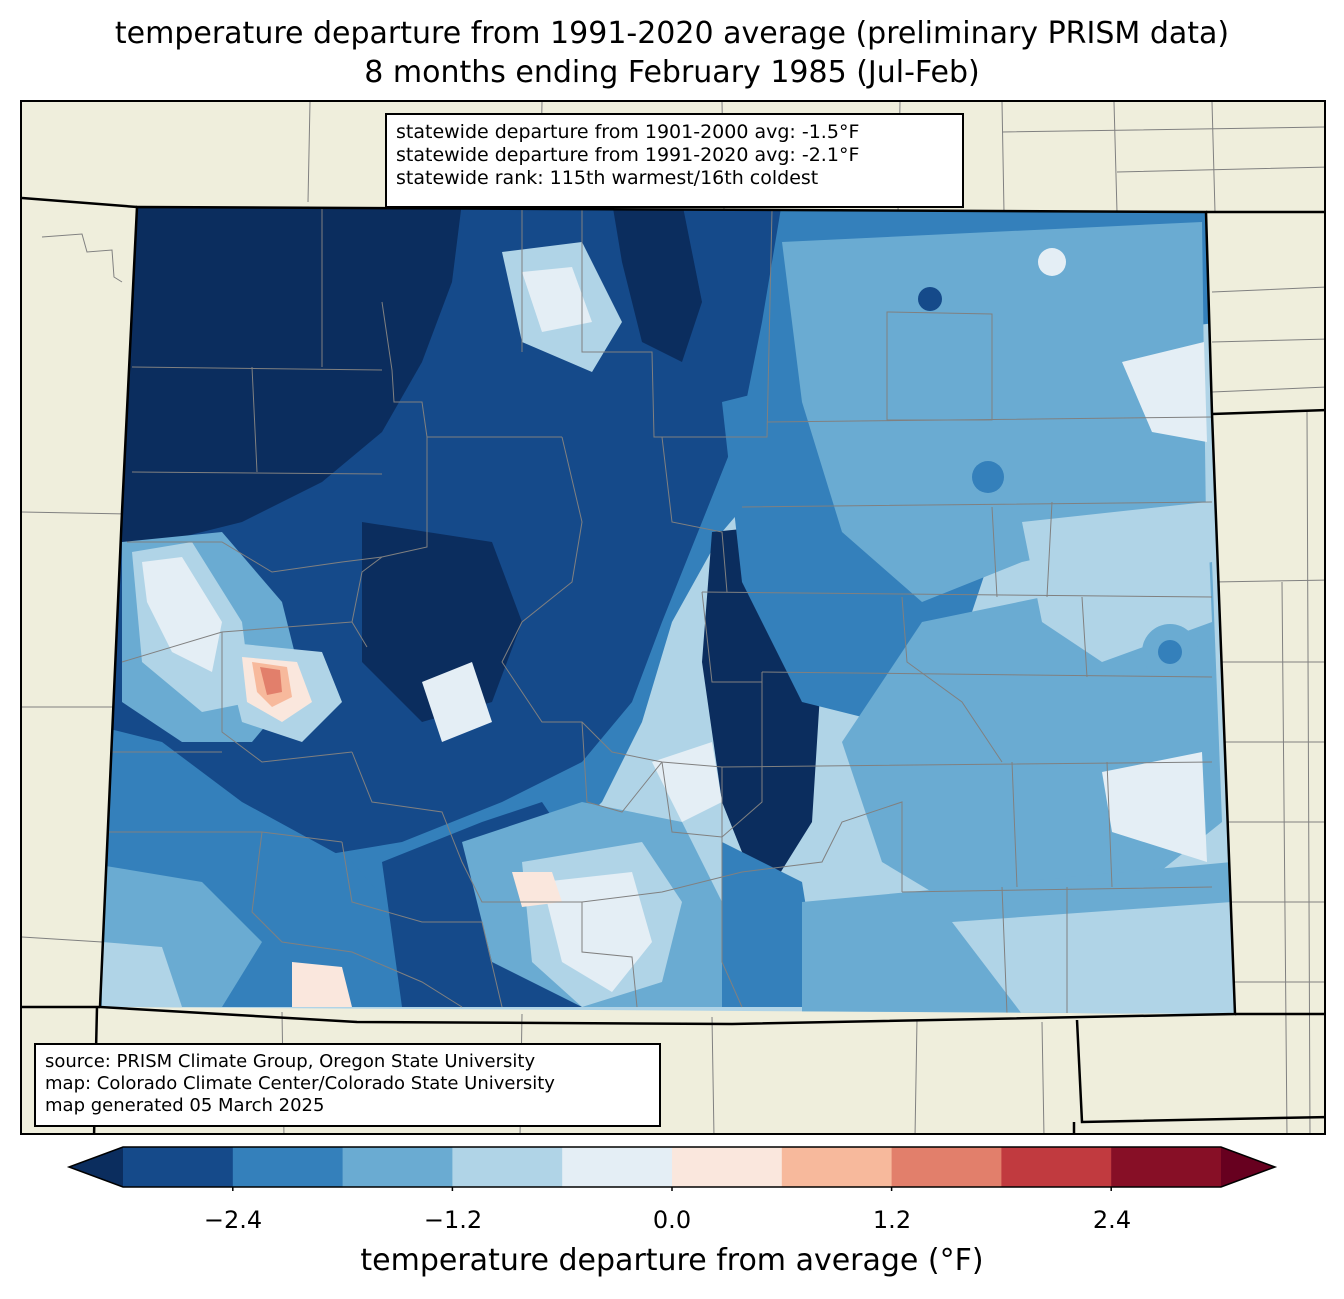  I want to click on colorbar-tick-label: 1.2, so click(892, 1220).